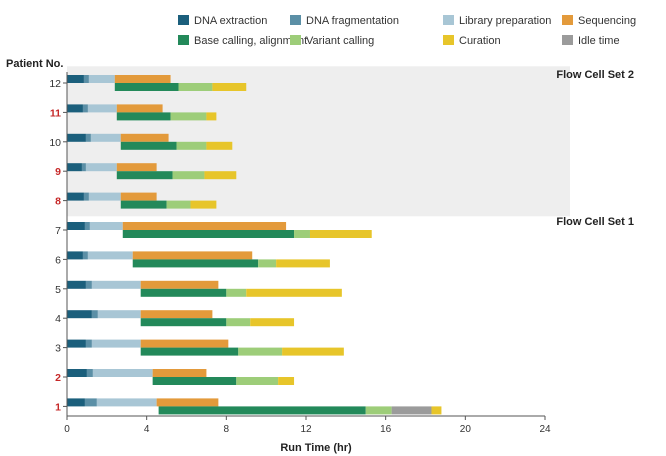 This screenshot has height=456, width=666. What do you see at coordinates (147, 429) in the screenshot?
I see `x-tick-label: 4` at bounding box center [147, 429].